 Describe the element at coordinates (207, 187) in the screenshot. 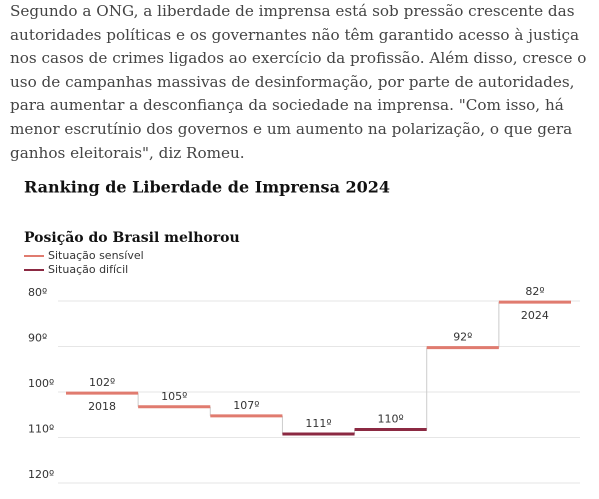

I see `chart-title: Ranking de Liberdade de Imprensa 2024` at that location.